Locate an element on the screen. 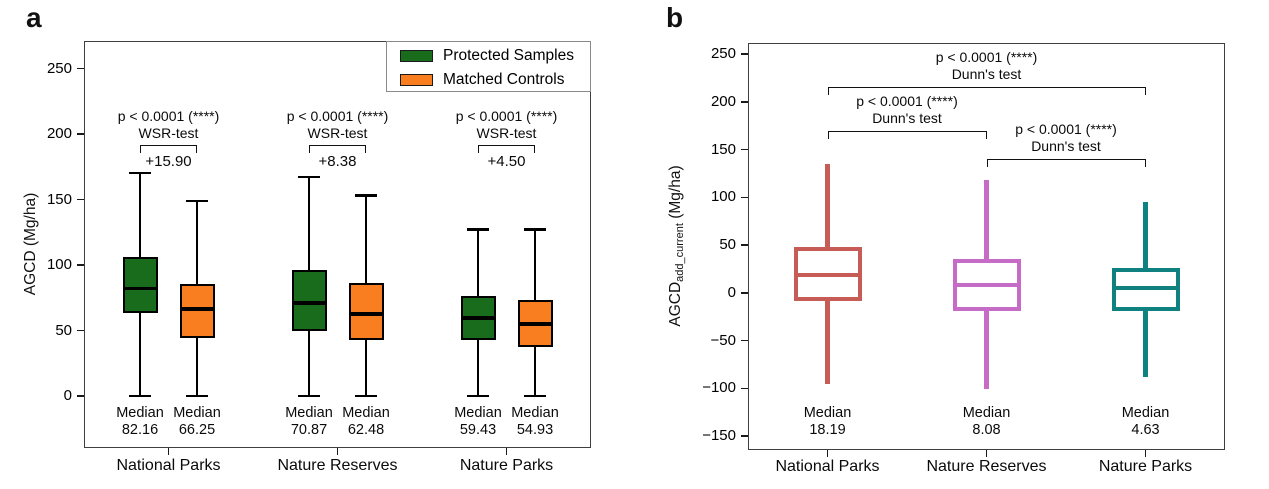  median-value: 54.93 is located at coordinates (535, 429).